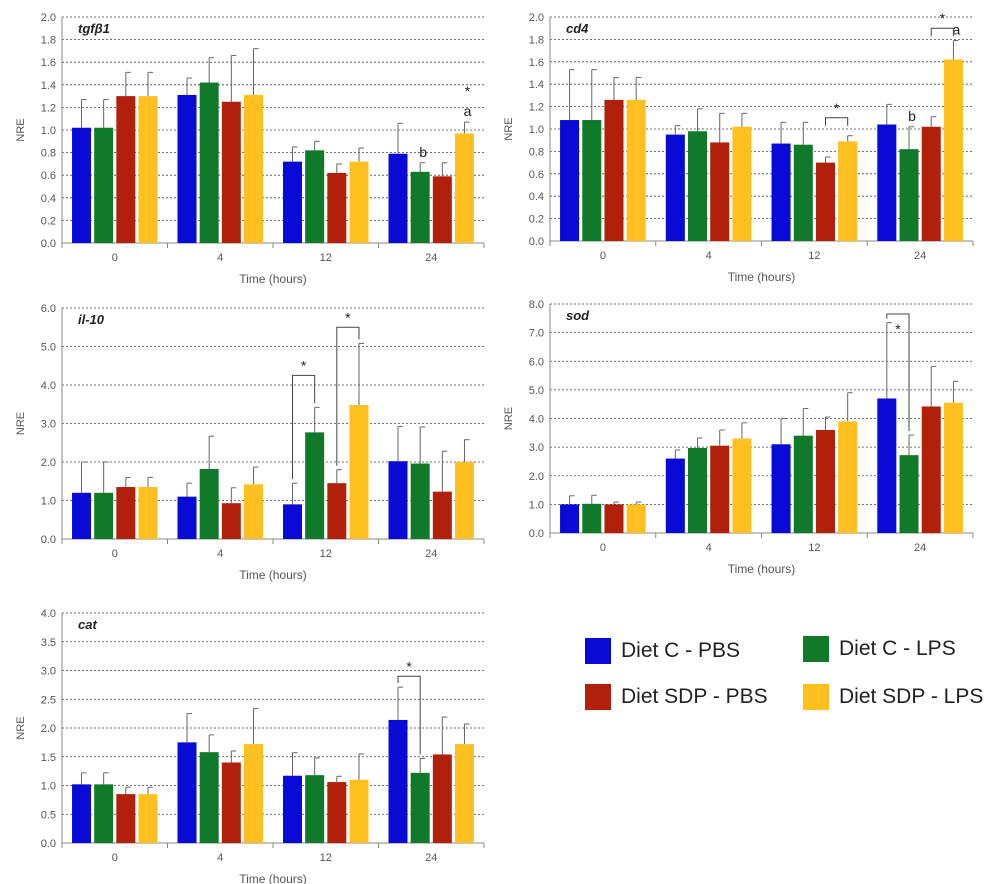 The image size is (987, 884). Describe the element at coordinates (115, 258) in the screenshot. I see `tgfb1-xtick-label: 0` at that location.